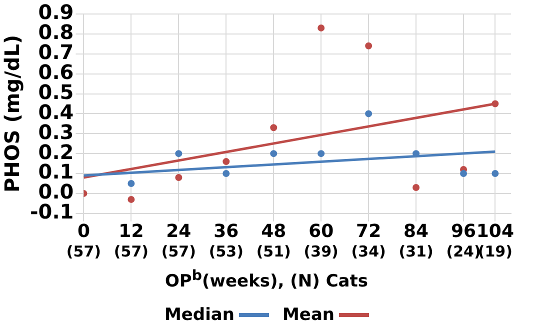  I want to click on legend-label: Median, so click(199, 315).